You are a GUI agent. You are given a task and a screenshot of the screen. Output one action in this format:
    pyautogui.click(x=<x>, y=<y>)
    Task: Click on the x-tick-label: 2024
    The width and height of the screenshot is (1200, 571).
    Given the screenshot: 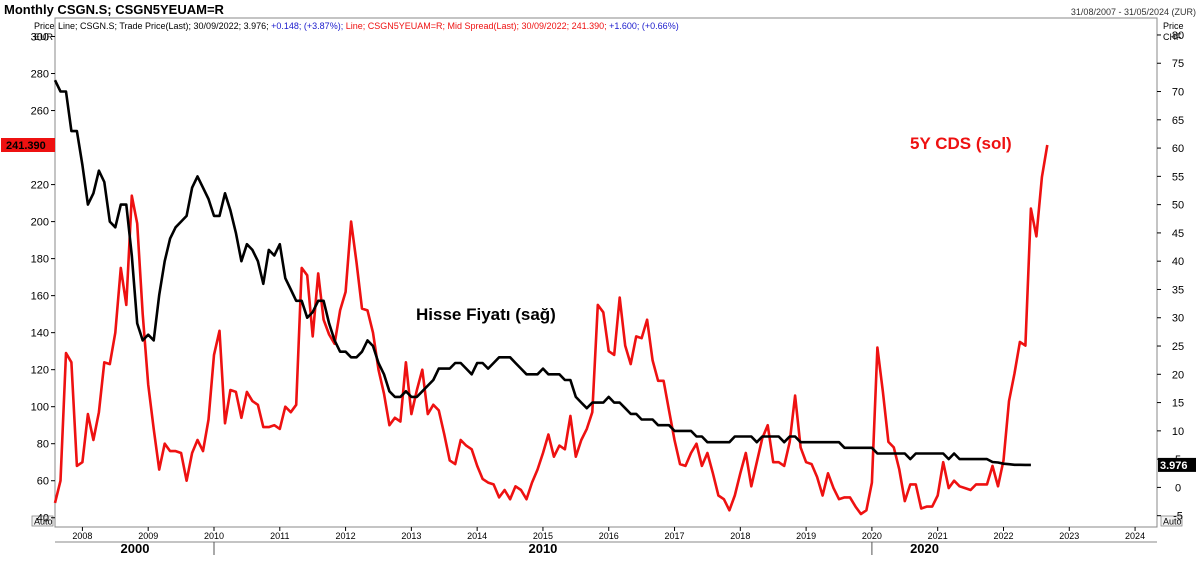 What is the action you would take?
    pyautogui.click(x=1135, y=536)
    